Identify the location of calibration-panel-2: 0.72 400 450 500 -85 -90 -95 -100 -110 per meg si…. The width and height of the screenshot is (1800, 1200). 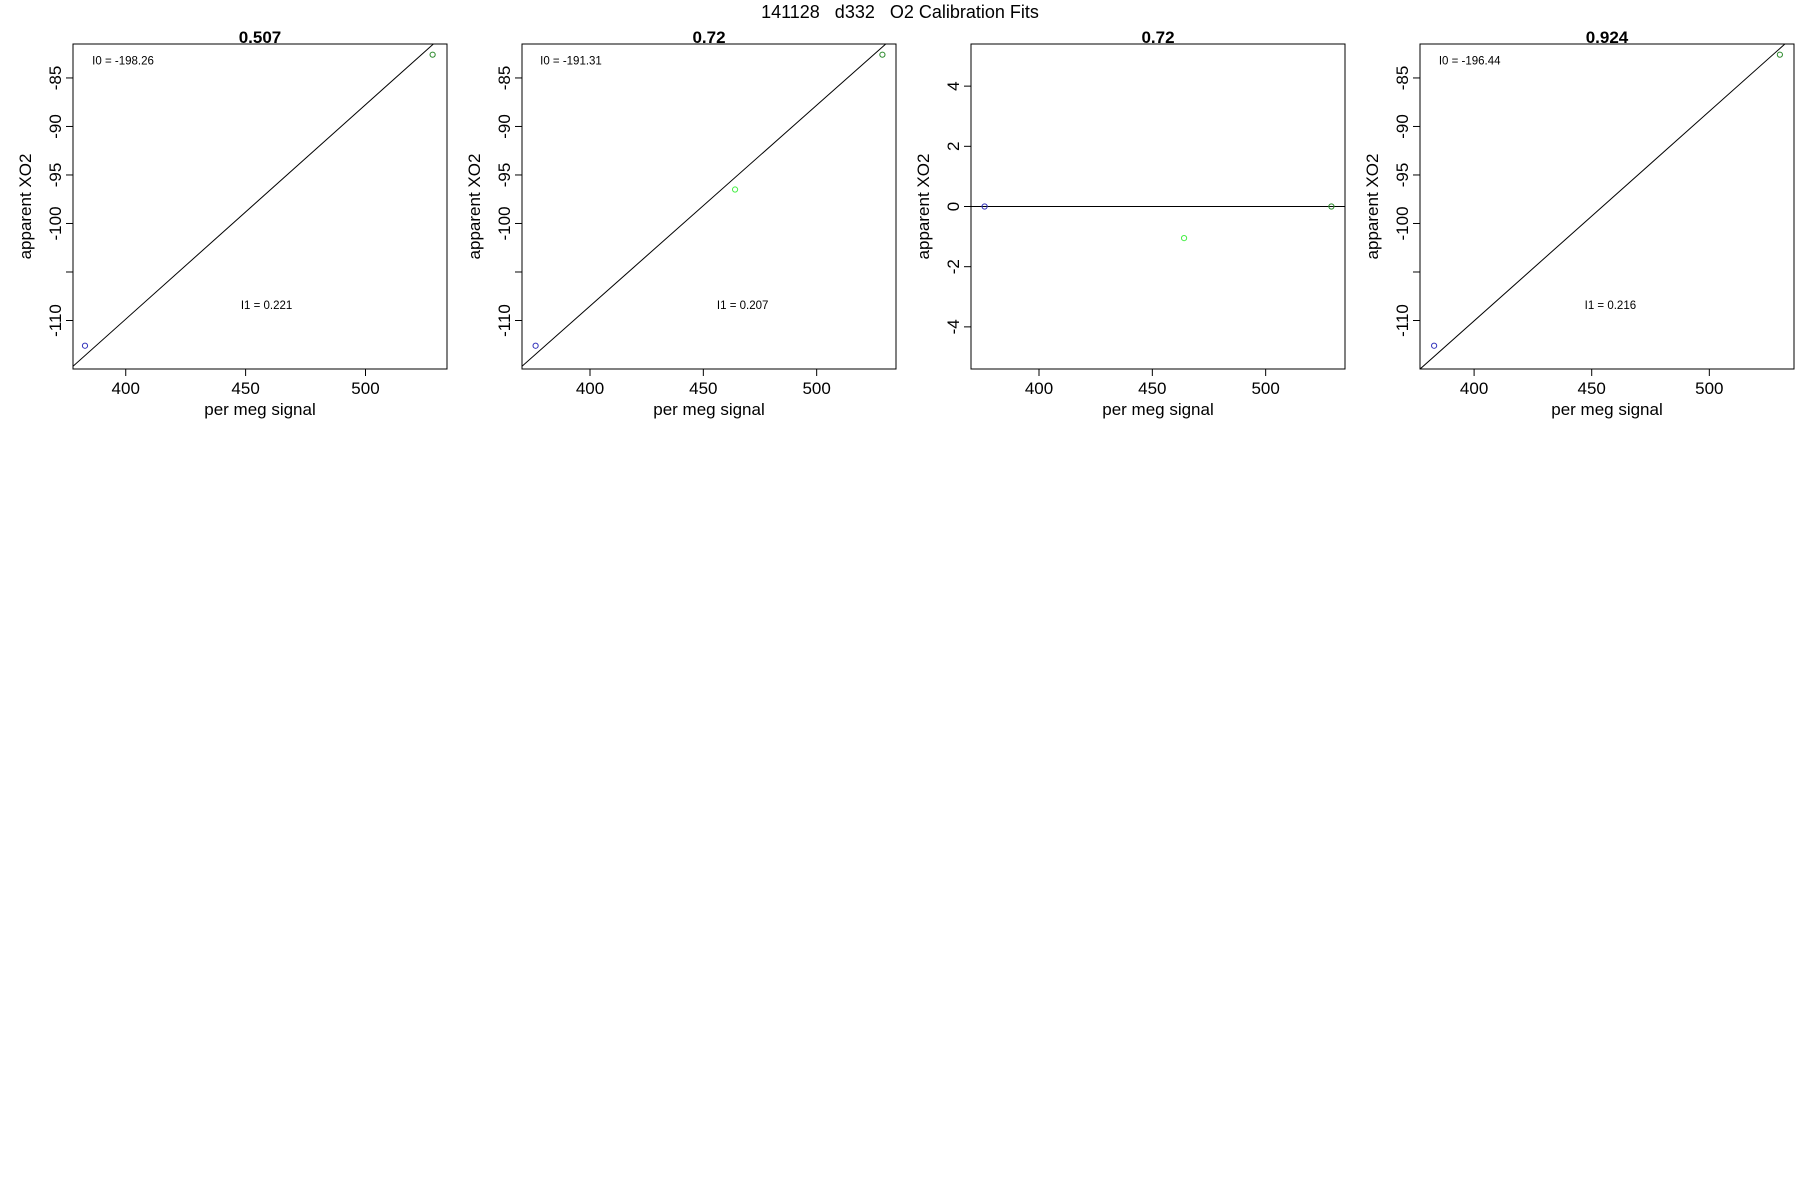
(681, 223).